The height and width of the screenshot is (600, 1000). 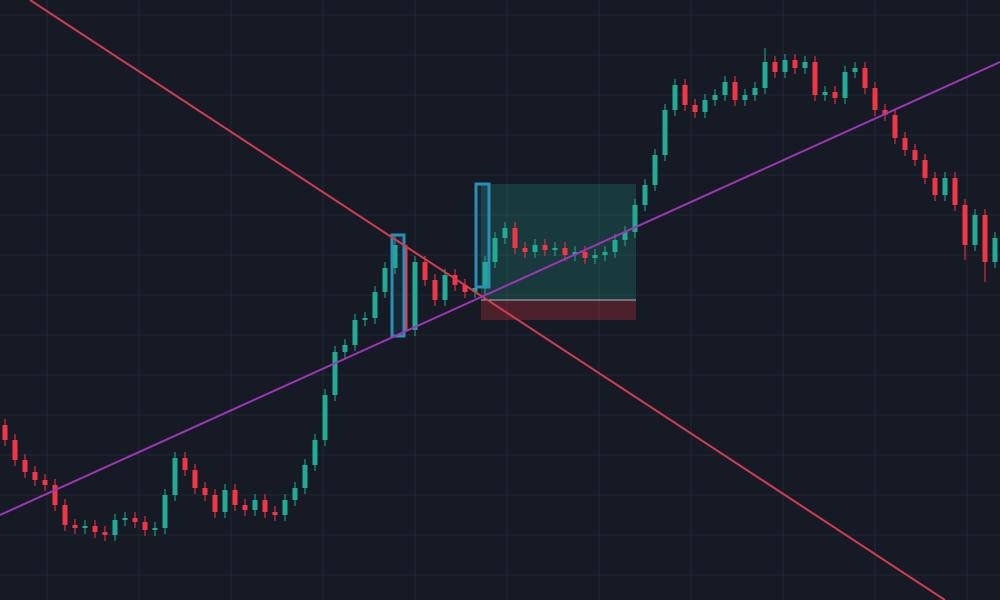 I want to click on target-zone, so click(x=558, y=242).